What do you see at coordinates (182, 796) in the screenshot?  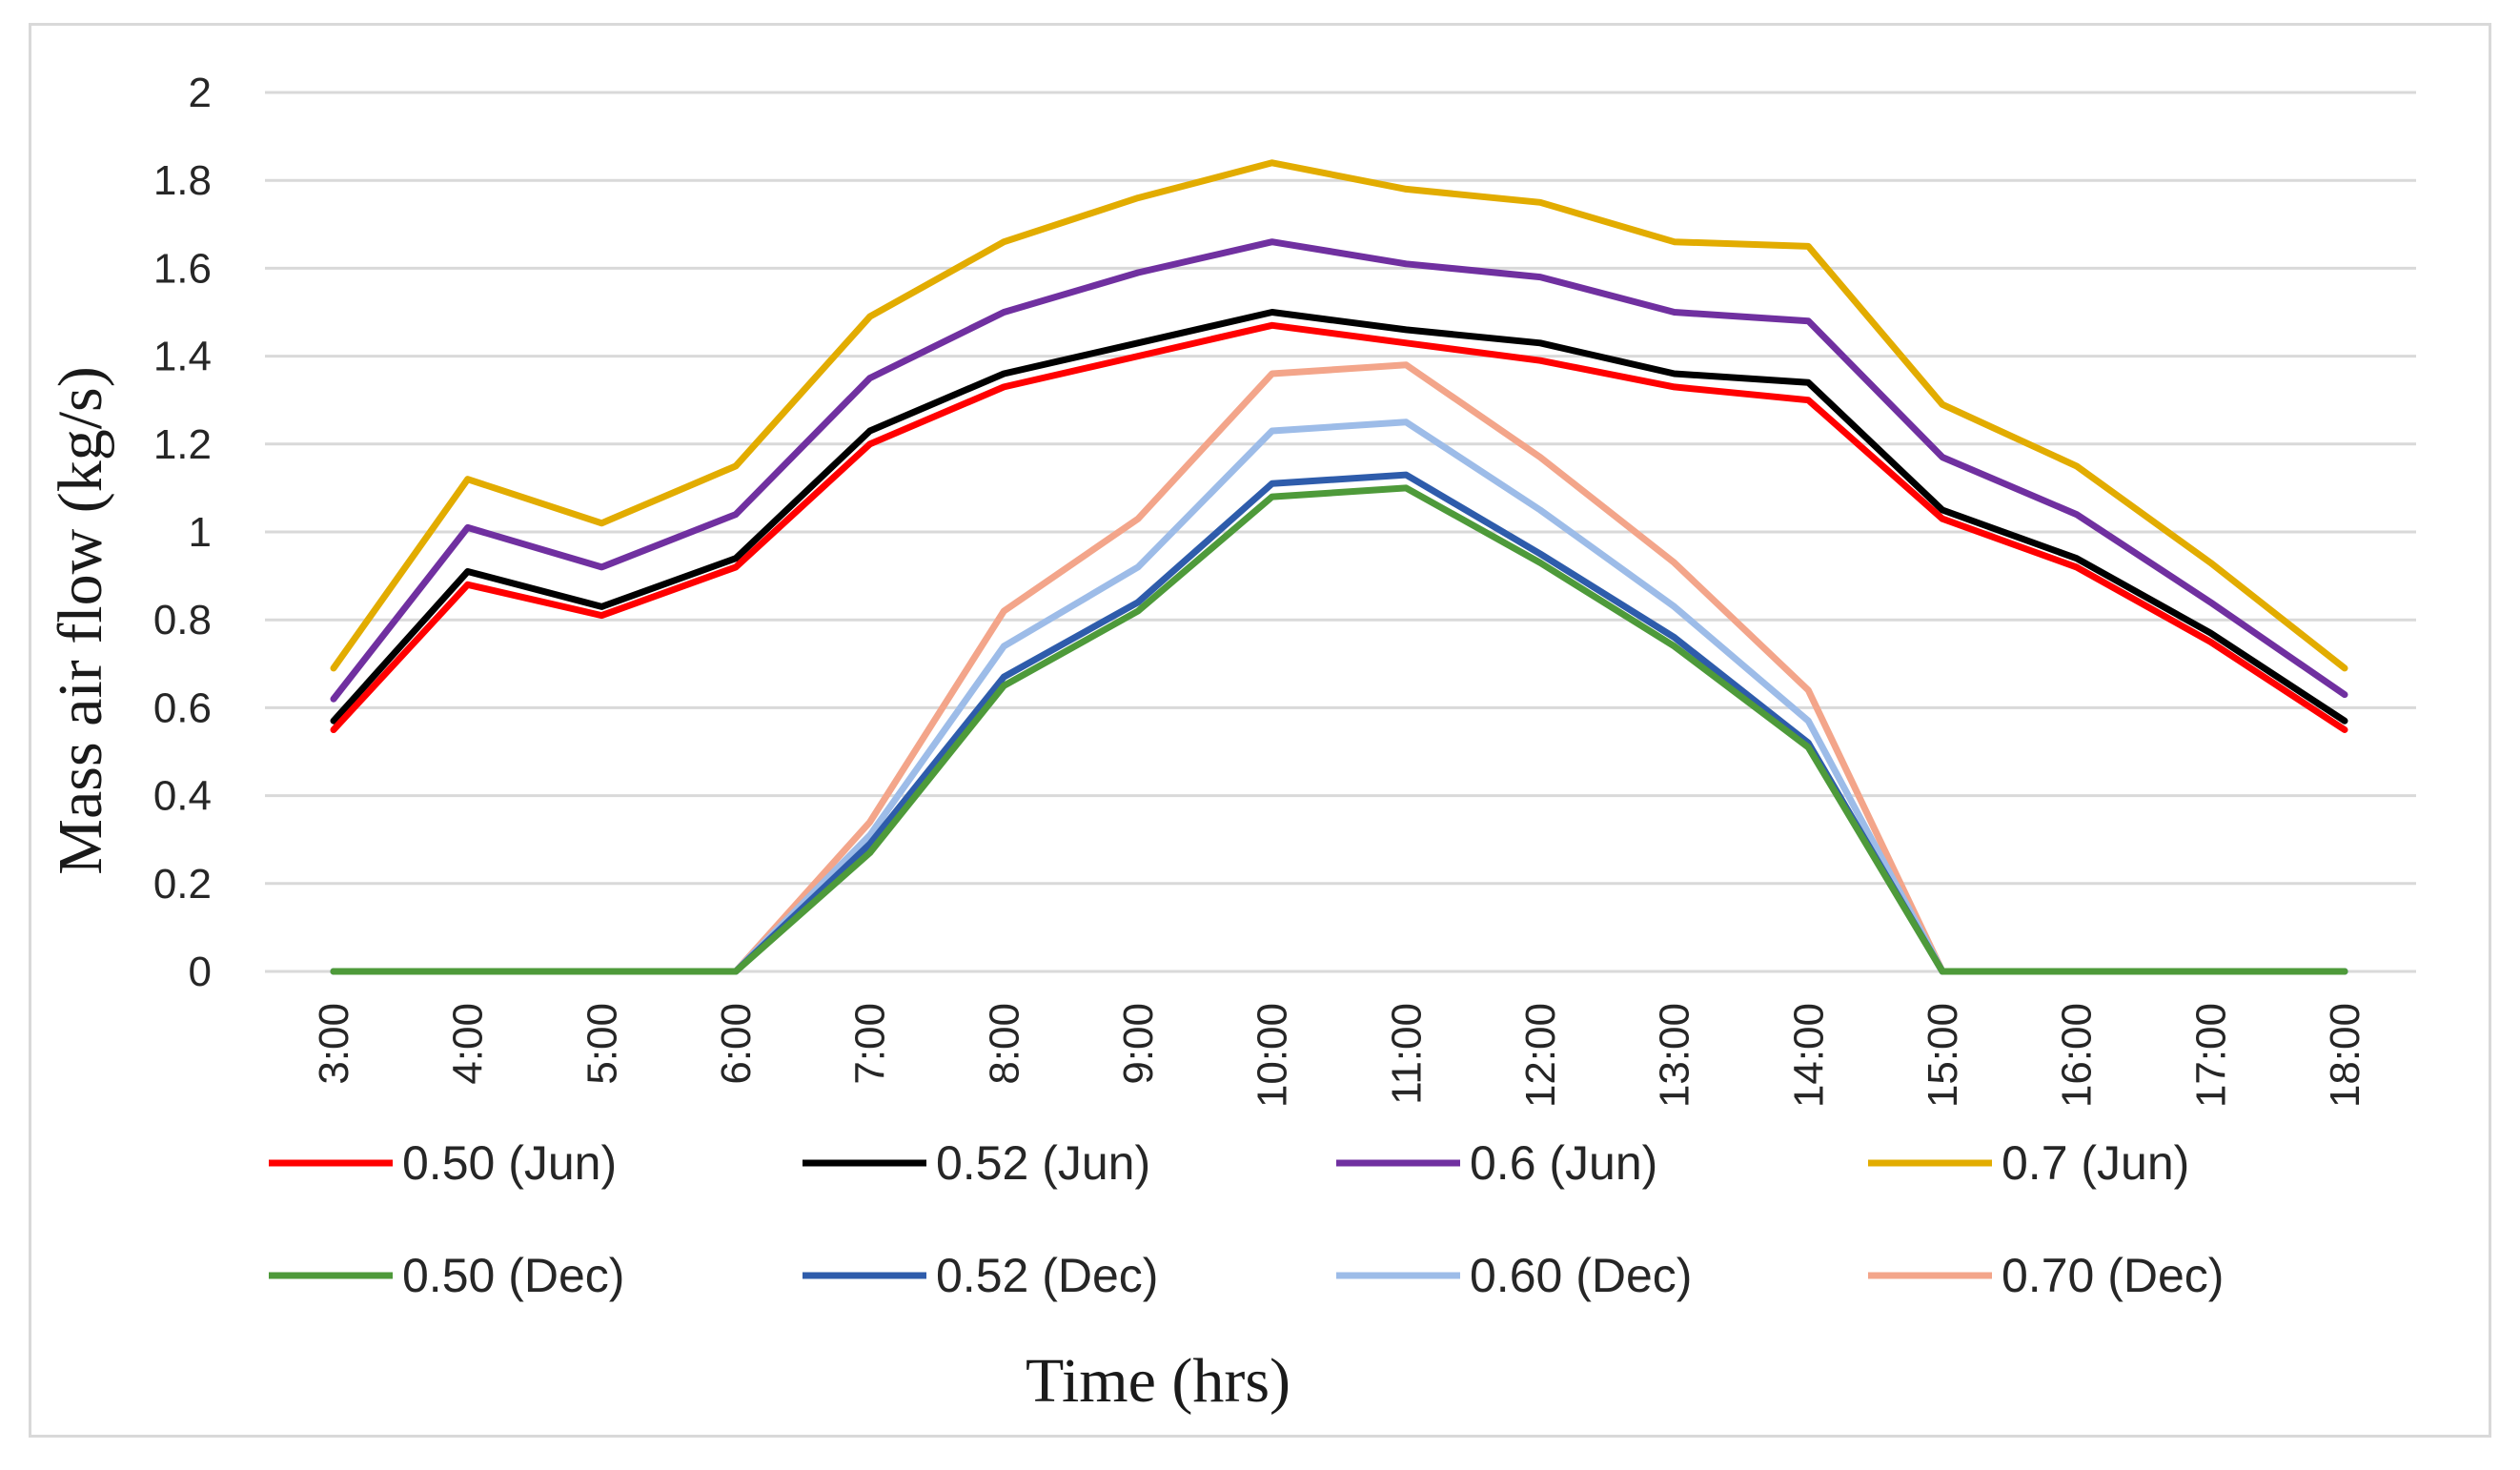 I see `y-tick-label: 0.4` at bounding box center [182, 796].